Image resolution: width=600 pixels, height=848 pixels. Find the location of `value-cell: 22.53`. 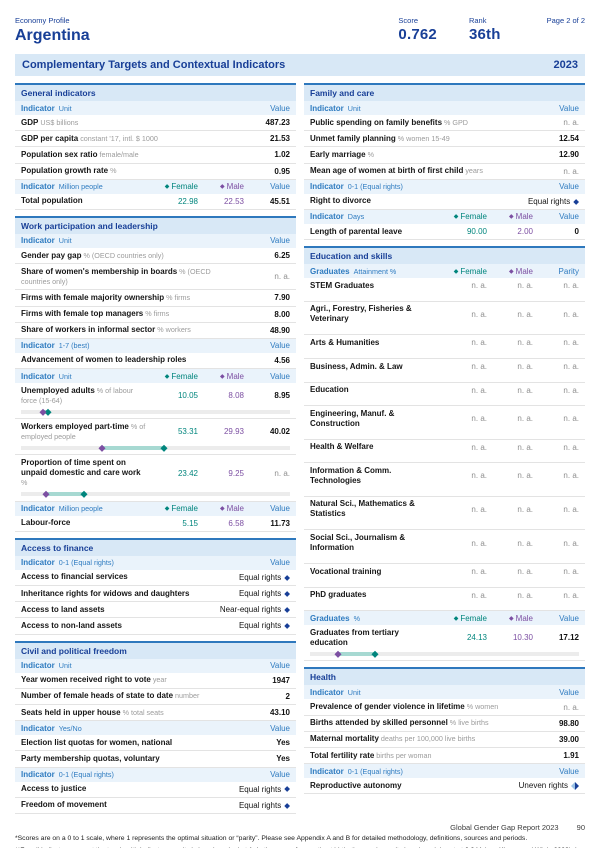

value-cell: 22.53 is located at coordinates (233, 201).